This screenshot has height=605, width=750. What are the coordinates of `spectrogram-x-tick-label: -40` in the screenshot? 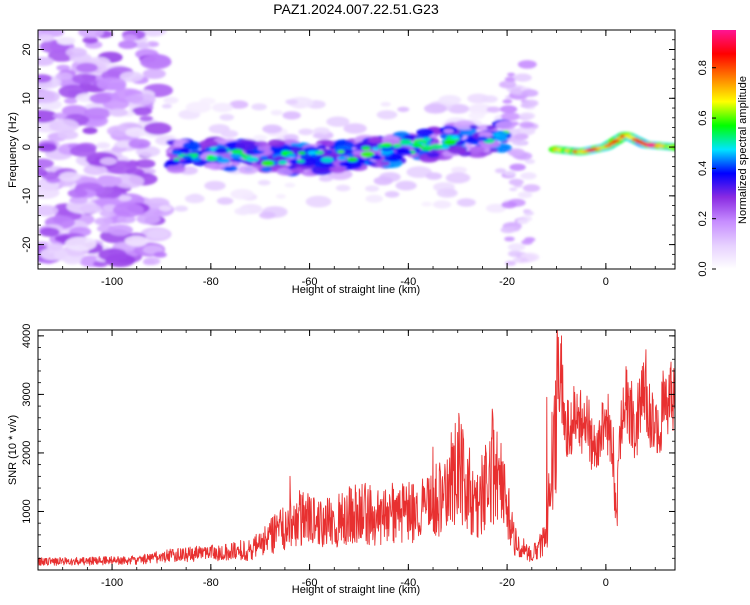 It's located at (408, 282).